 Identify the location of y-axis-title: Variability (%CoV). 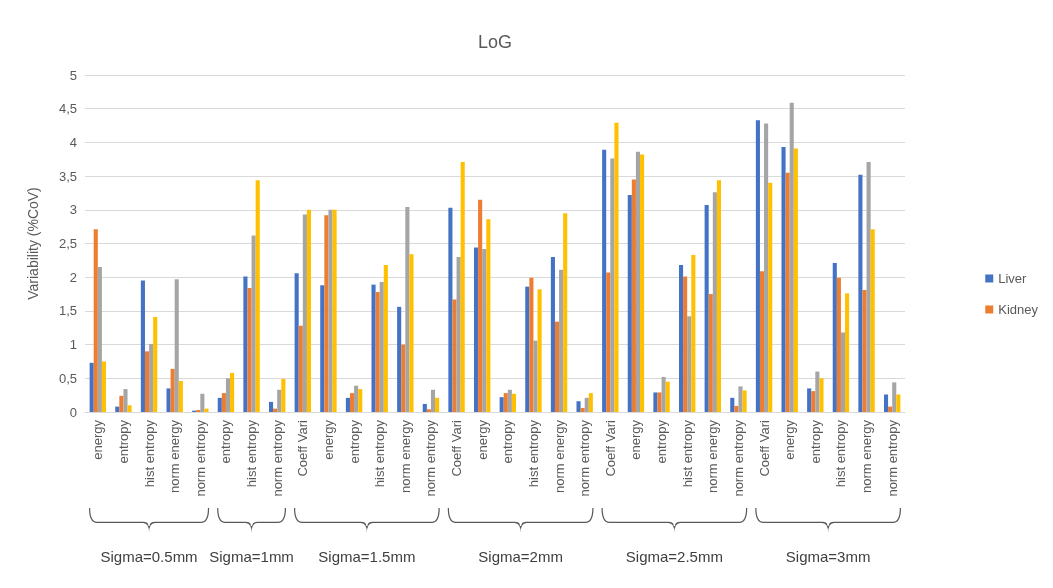
(33, 243).